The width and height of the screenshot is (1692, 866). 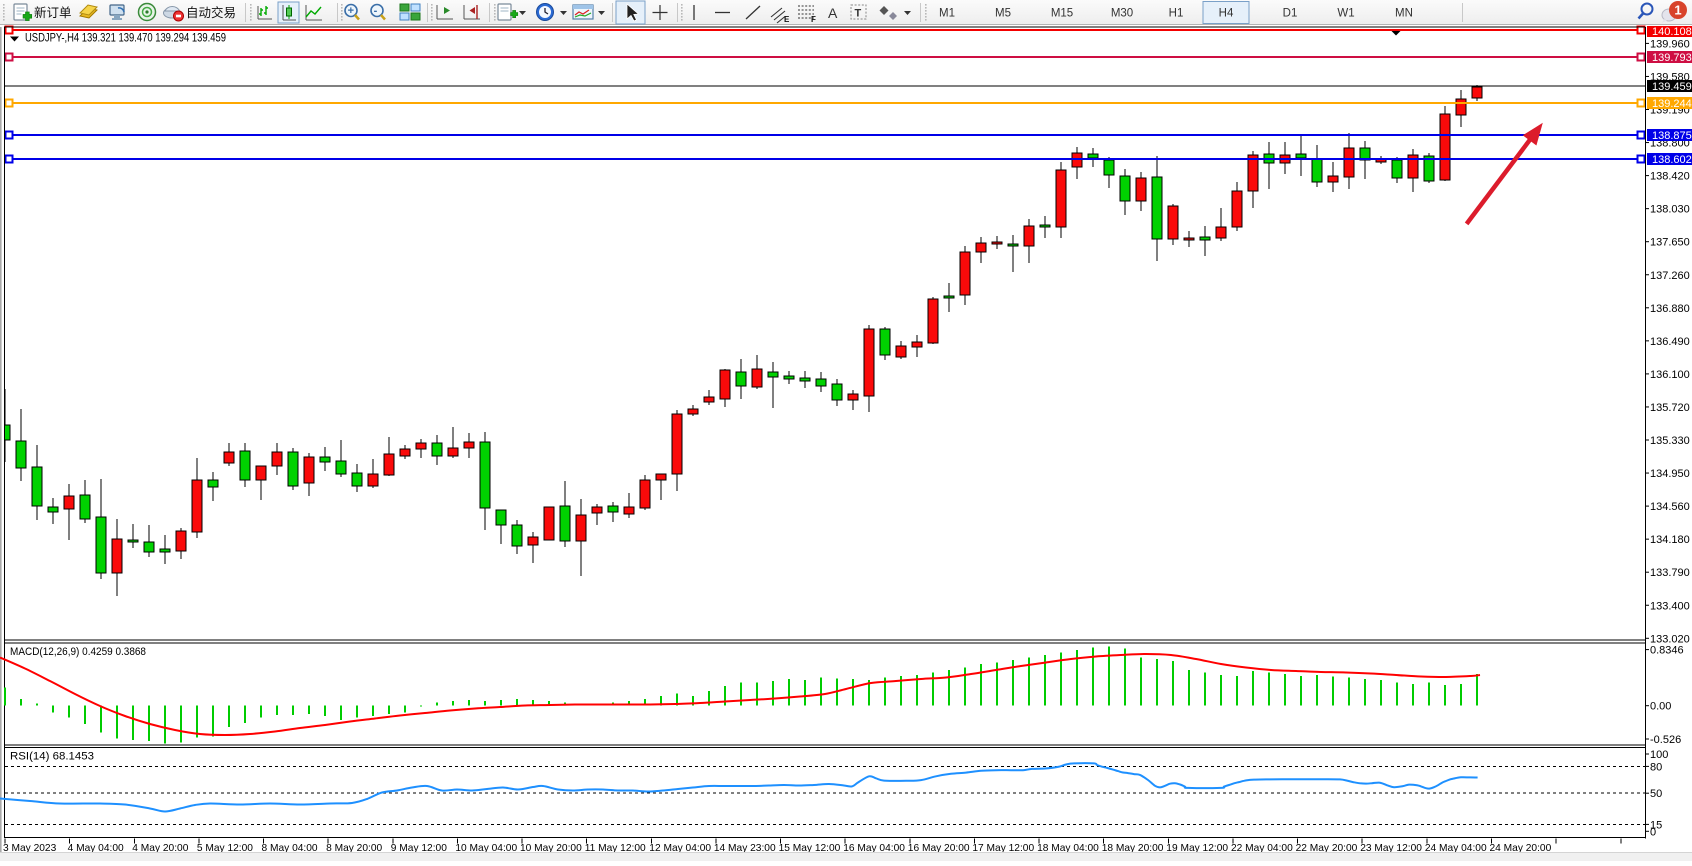 What do you see at coordinates (1670, 573) in the screenshot?
I see `svg-text: 133.790` at bounding box center [1670, 573].